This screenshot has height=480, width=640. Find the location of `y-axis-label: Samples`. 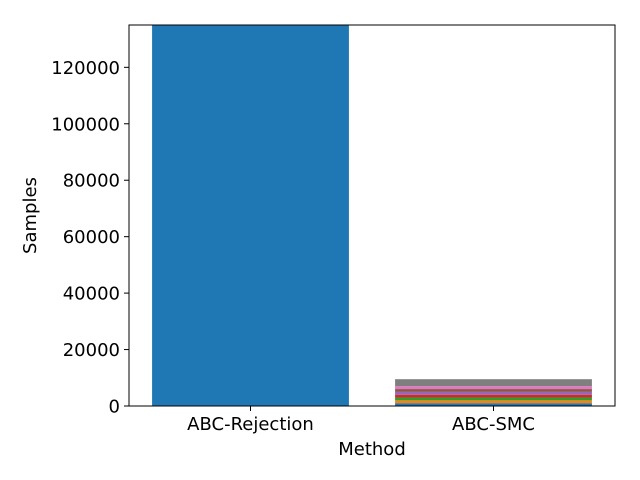

y-axis-label: Samples is located at coordinates (30, 215).